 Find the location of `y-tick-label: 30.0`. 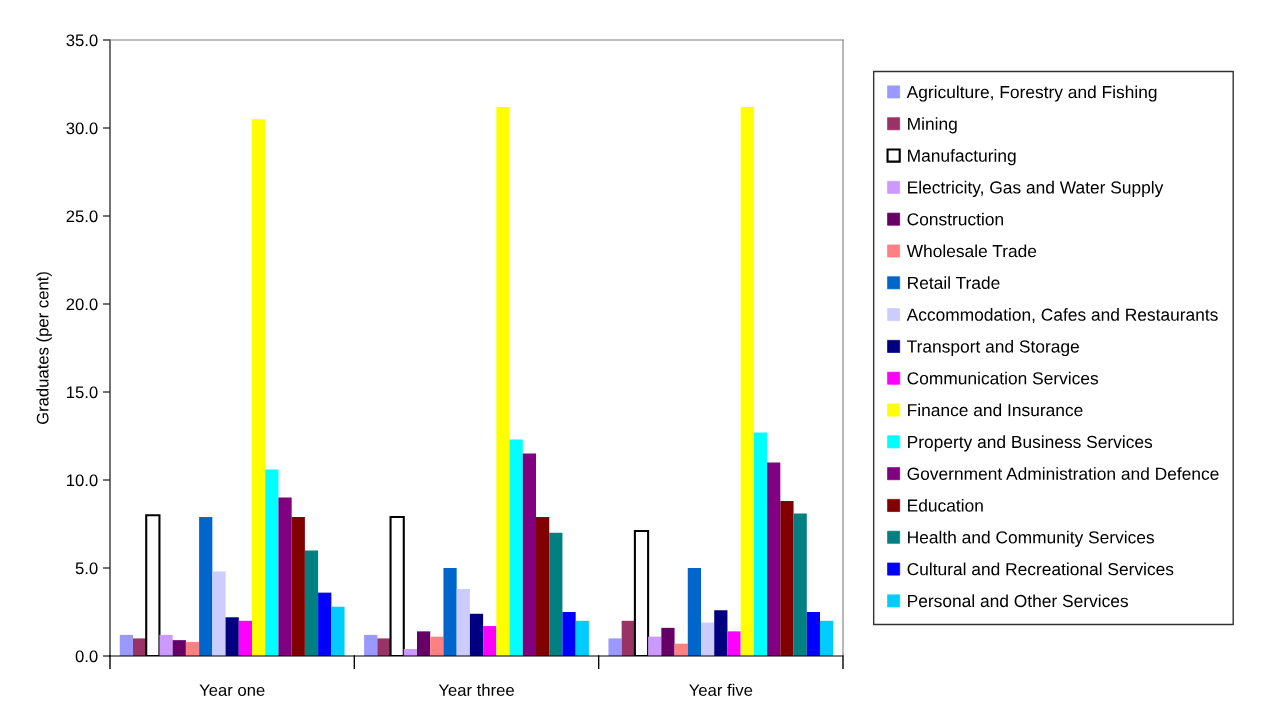

y-tick-label: 30.0 is located at coordinates (82, 128).